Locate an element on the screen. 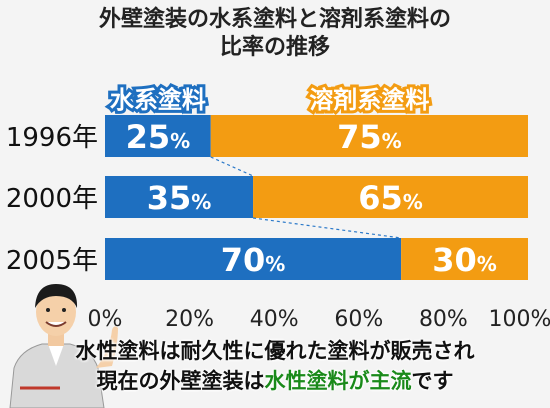 The width and height of the screenshot is (550, 408). category-label-2: 2005年 is located at coordinates (52, 261).